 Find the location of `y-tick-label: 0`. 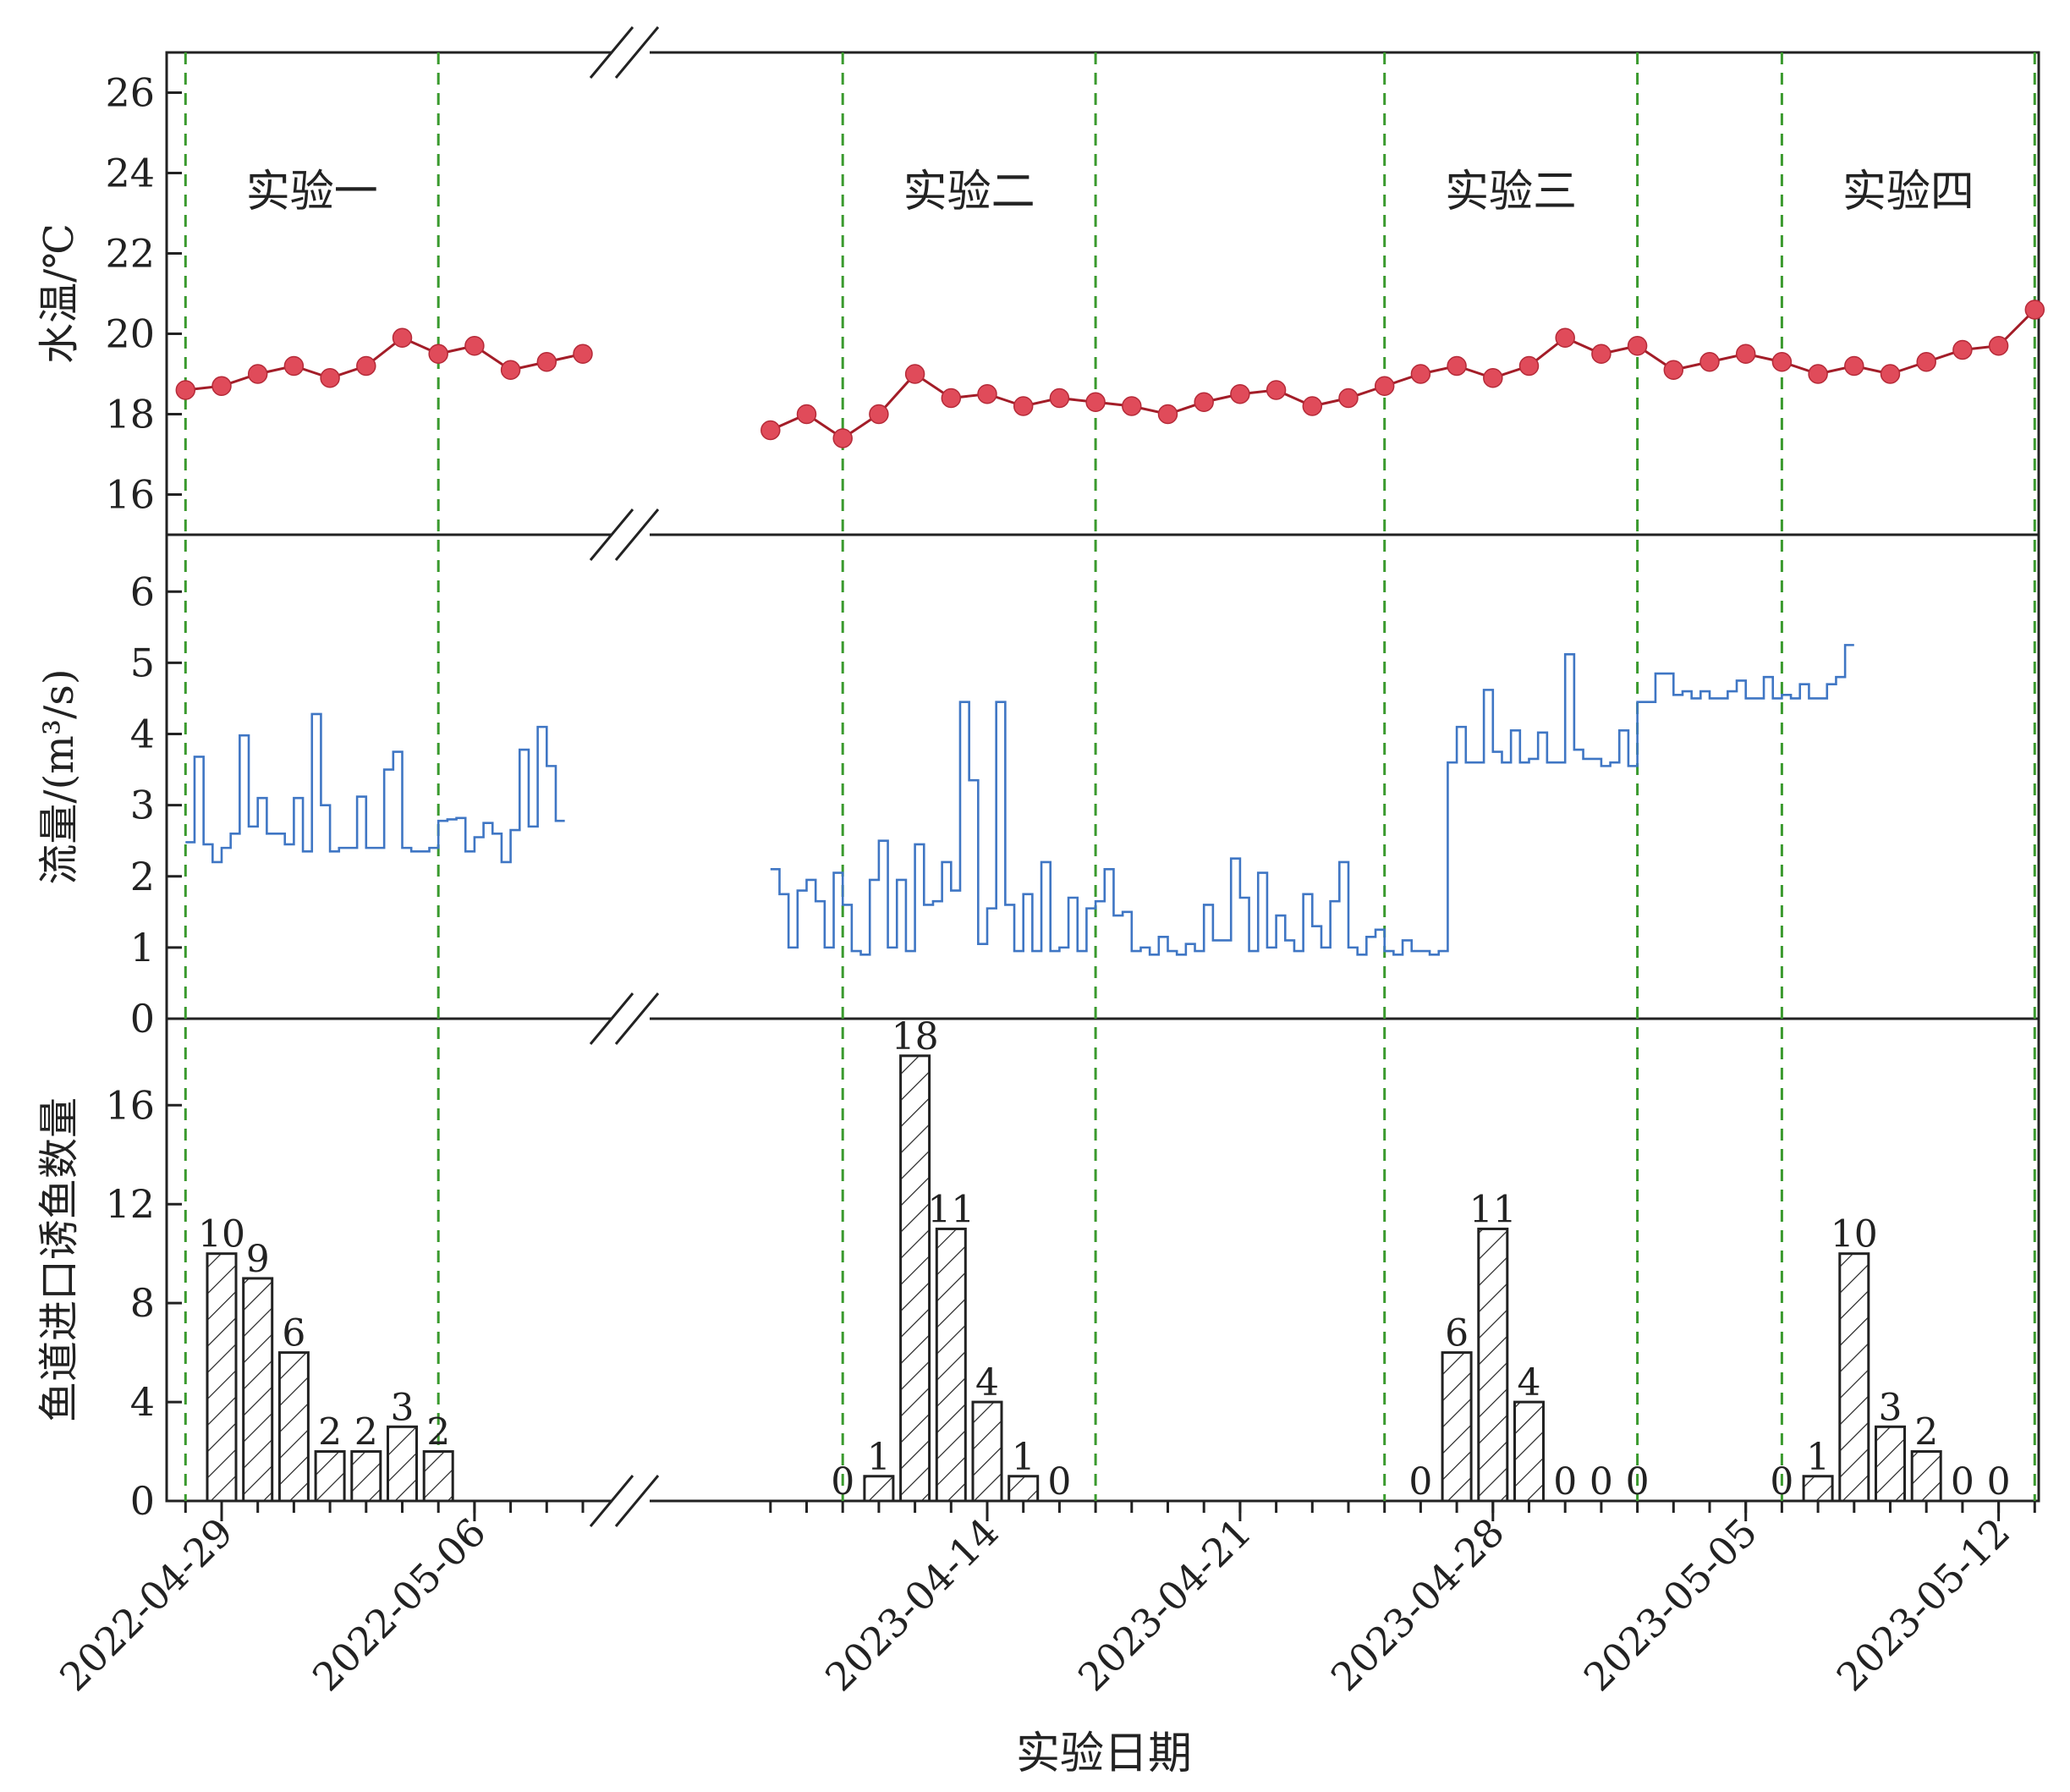

y-tick-label: 0 is located at coordinates (142, 1501).